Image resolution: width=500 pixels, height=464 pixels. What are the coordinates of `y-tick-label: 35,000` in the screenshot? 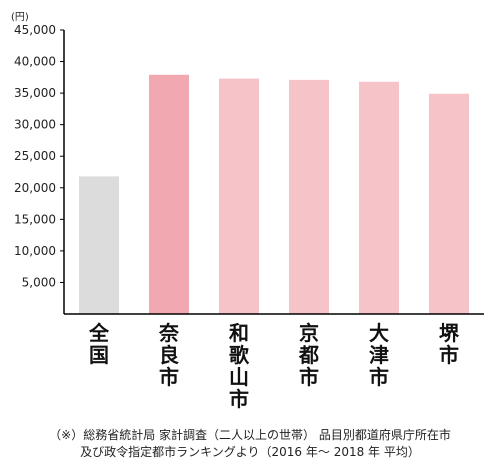 It's located at (35, 93).